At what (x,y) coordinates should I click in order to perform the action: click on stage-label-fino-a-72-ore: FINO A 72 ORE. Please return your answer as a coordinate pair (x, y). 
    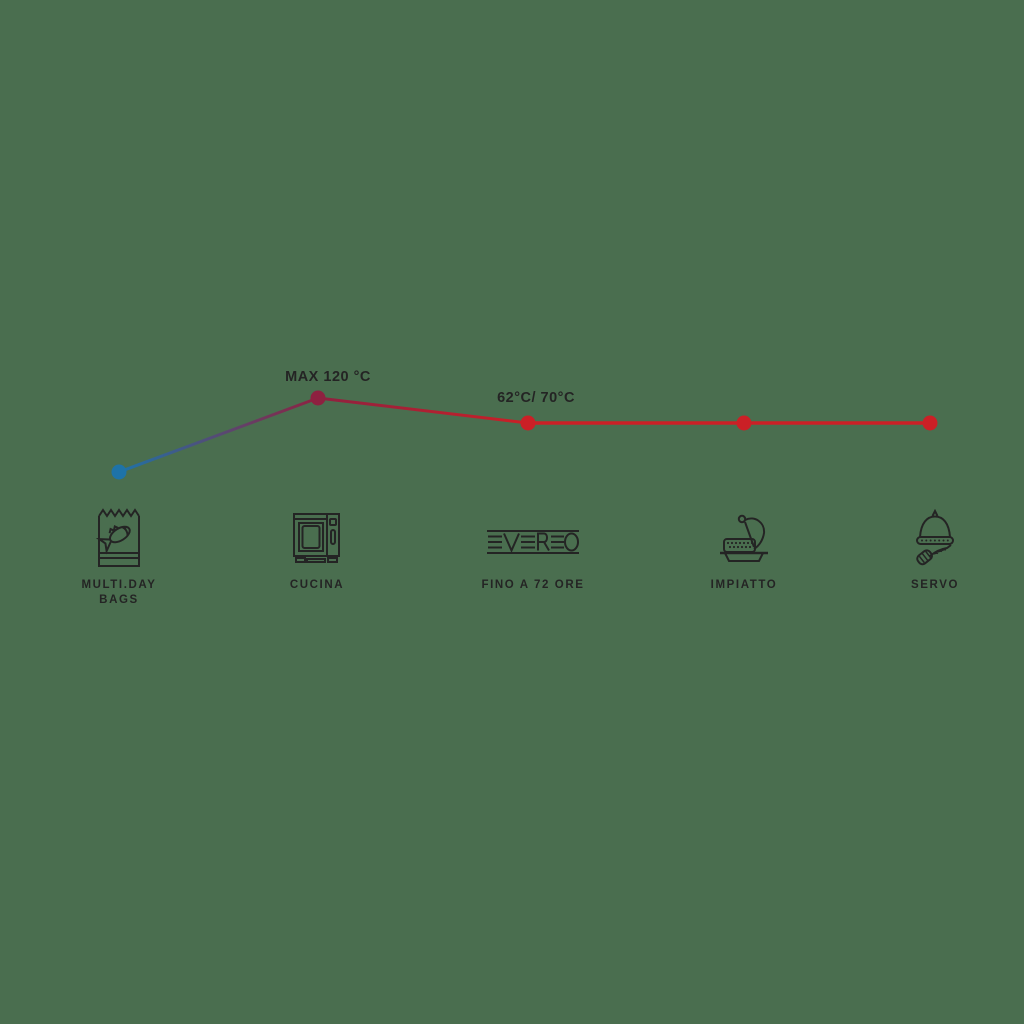
    Looking at the image, I should click on (532, 585).